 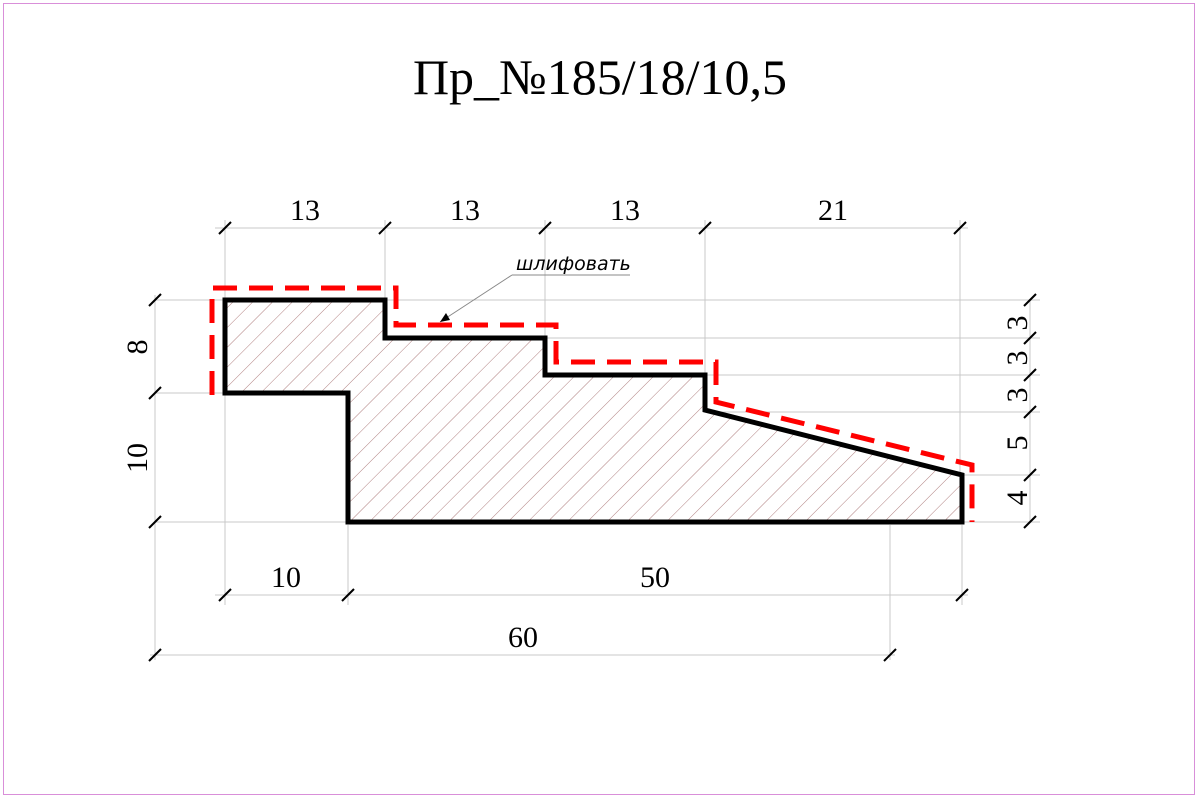 I want to click on dim-left-upper: 8, so click(x=137, y=347).